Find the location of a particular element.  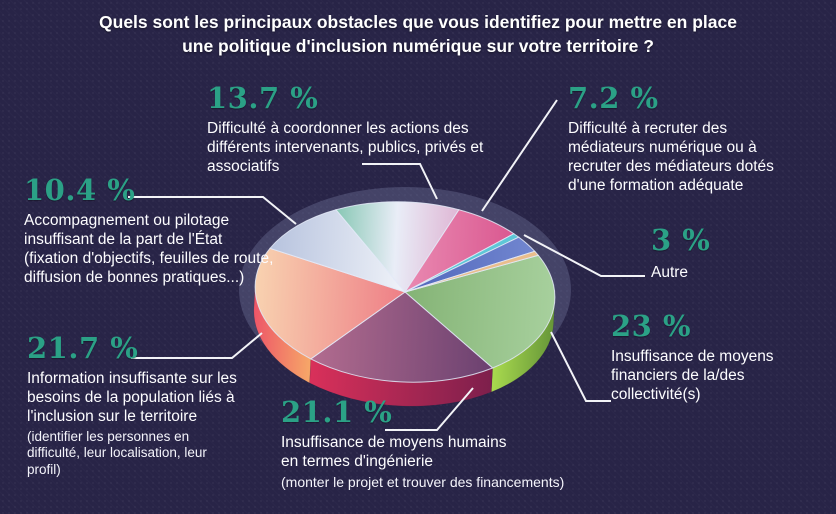

slice-description: Autre is located at coordinates (670, 272).